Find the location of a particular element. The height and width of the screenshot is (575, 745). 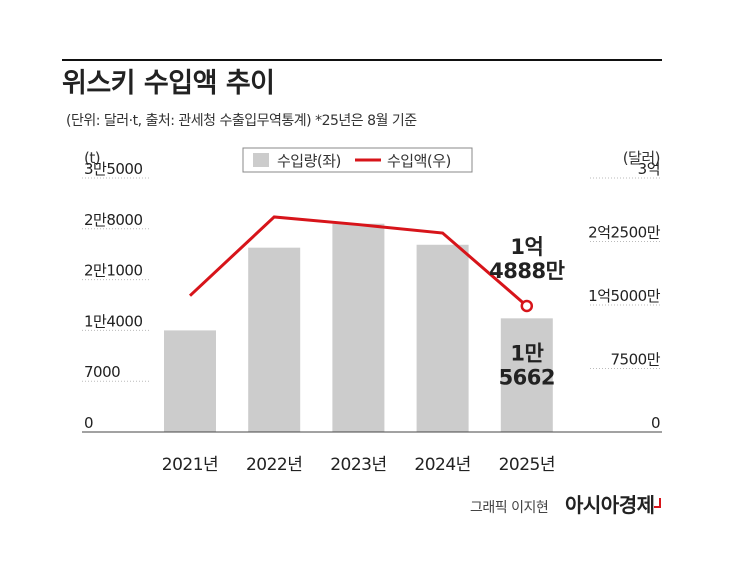

y-tick-label: 3만5000 is located at coordinates (113, 169).